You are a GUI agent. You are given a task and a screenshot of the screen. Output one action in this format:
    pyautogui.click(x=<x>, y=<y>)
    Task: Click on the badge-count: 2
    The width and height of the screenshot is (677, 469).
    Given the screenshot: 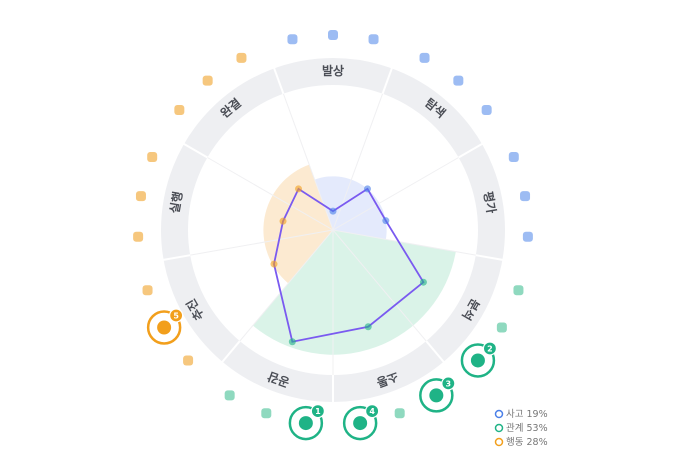 What is the action you would take?
    pyautogui.click(x=490, y=348)
    